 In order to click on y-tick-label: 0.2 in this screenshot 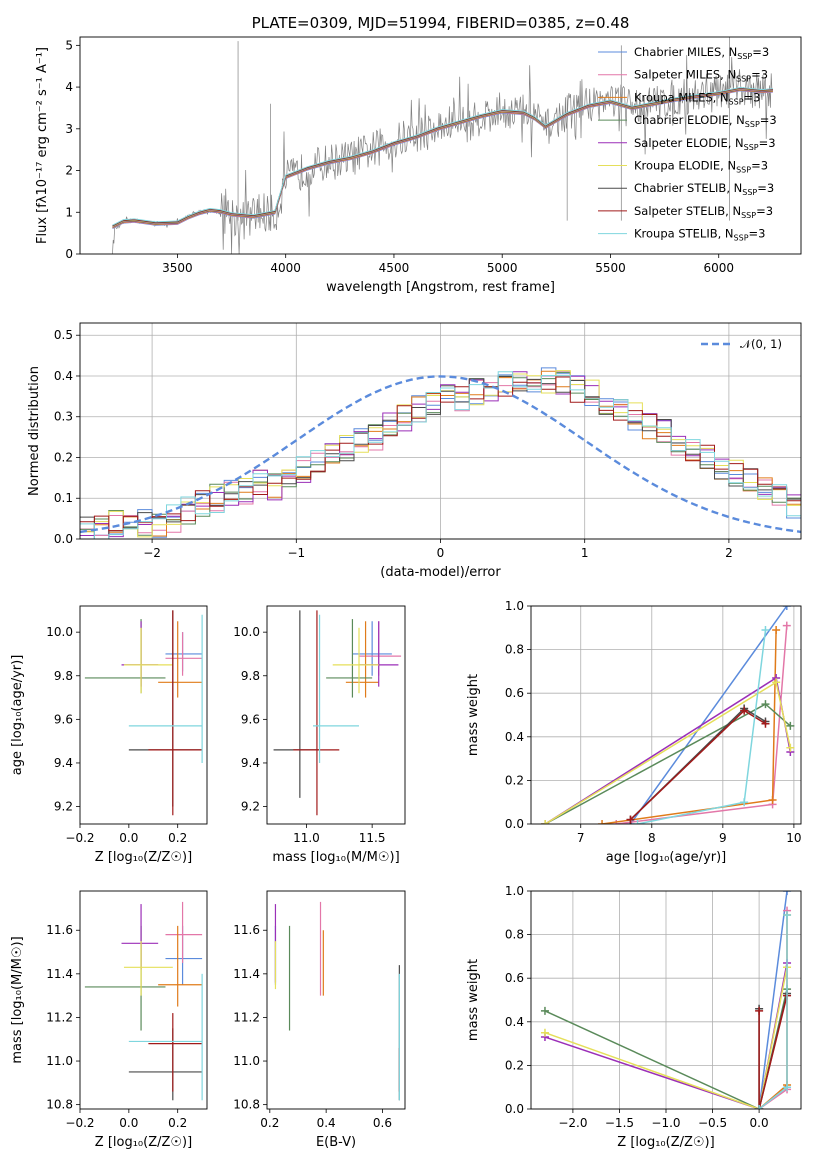, I will do `click(63, 457)`.